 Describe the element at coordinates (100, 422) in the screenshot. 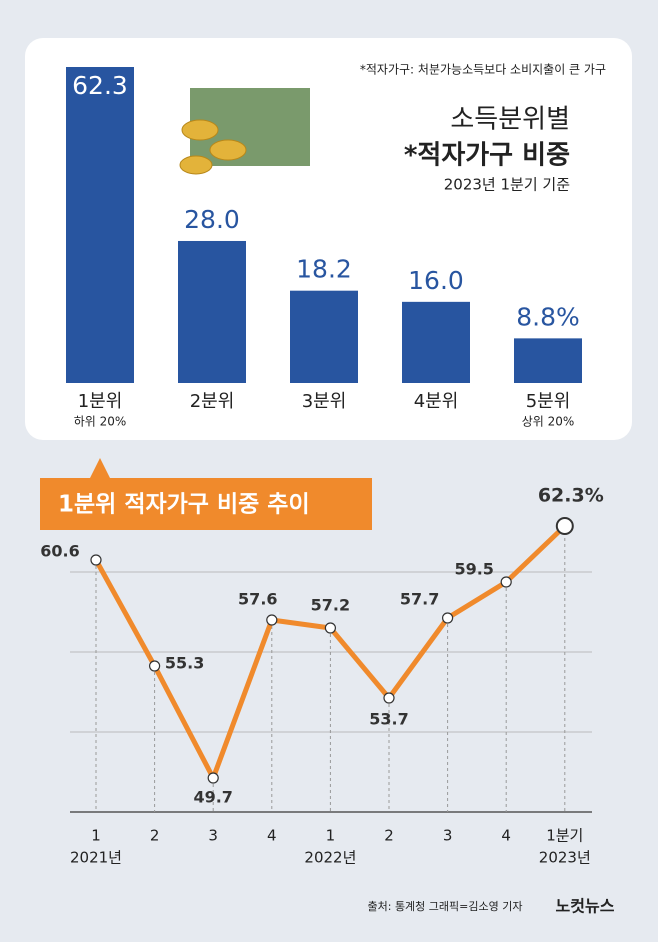

I see `category-note: 하위 20%` at that location.